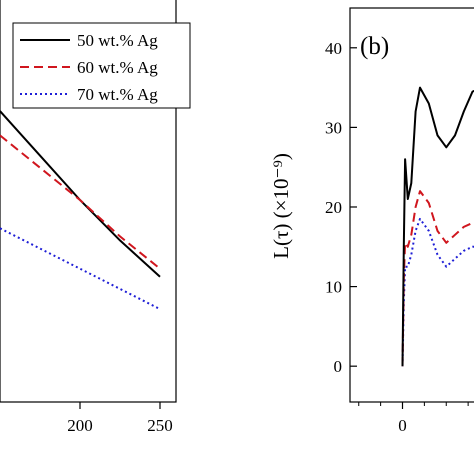 The image size is (474, 474). What do you see at coordinates (117, 40) in the screenshot?
I see `legend-label: 50 wt.% Ag` at bounding box center [117, 40].